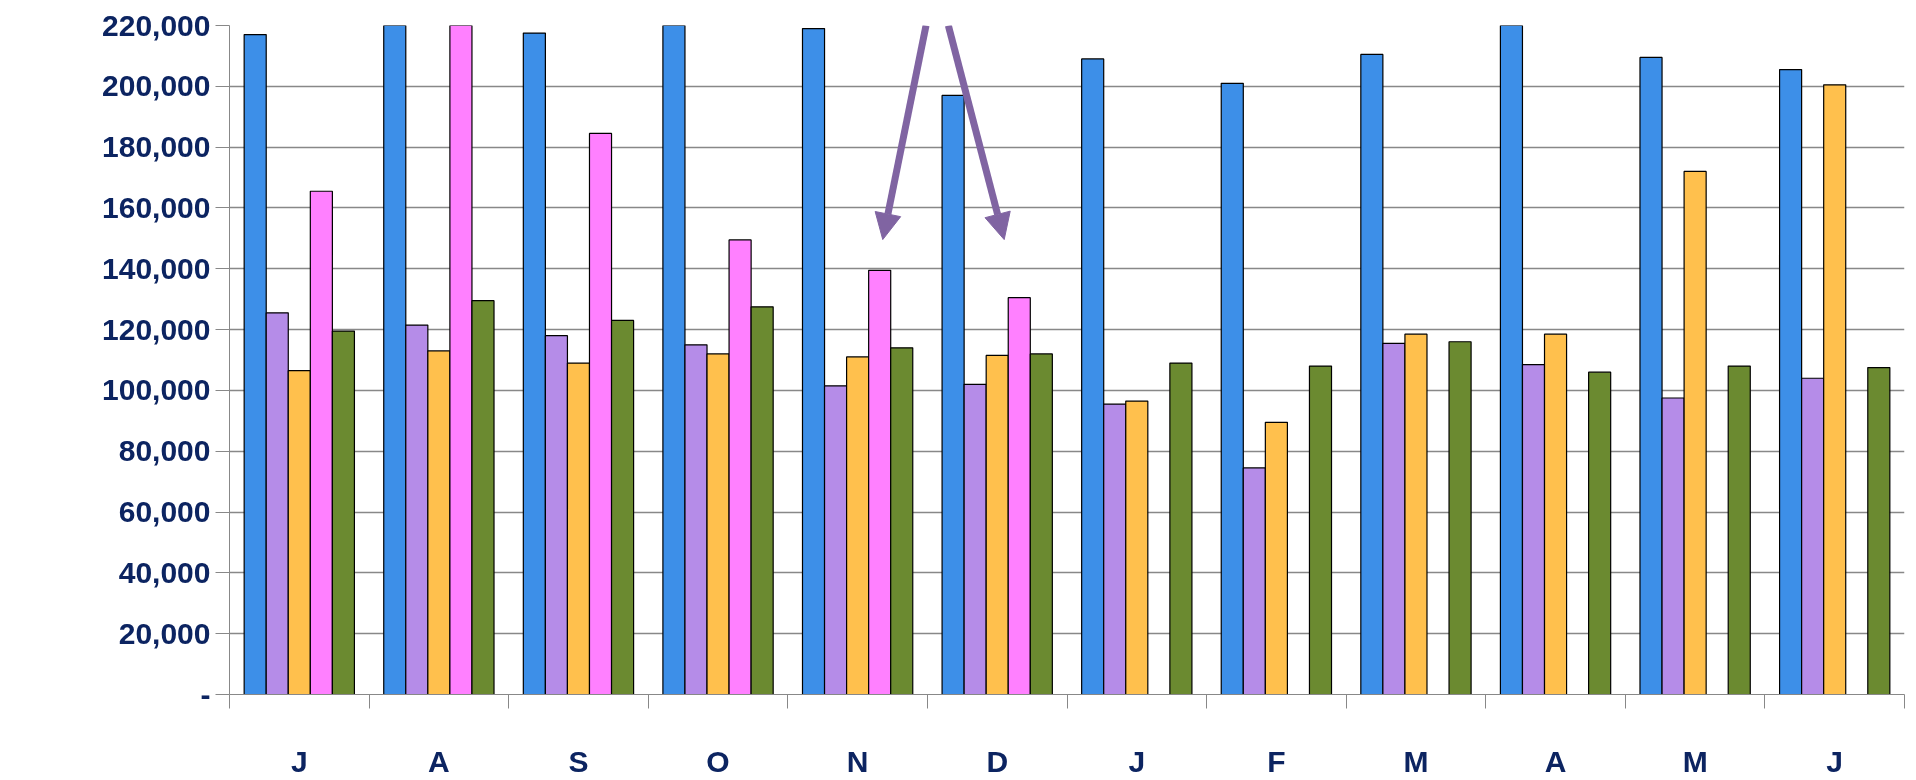 This screenshot has height=780, width=1916. Describe the element at coordinates (156, 25) in the screenshot. I see `y-tick-label: 220,000` at that location.